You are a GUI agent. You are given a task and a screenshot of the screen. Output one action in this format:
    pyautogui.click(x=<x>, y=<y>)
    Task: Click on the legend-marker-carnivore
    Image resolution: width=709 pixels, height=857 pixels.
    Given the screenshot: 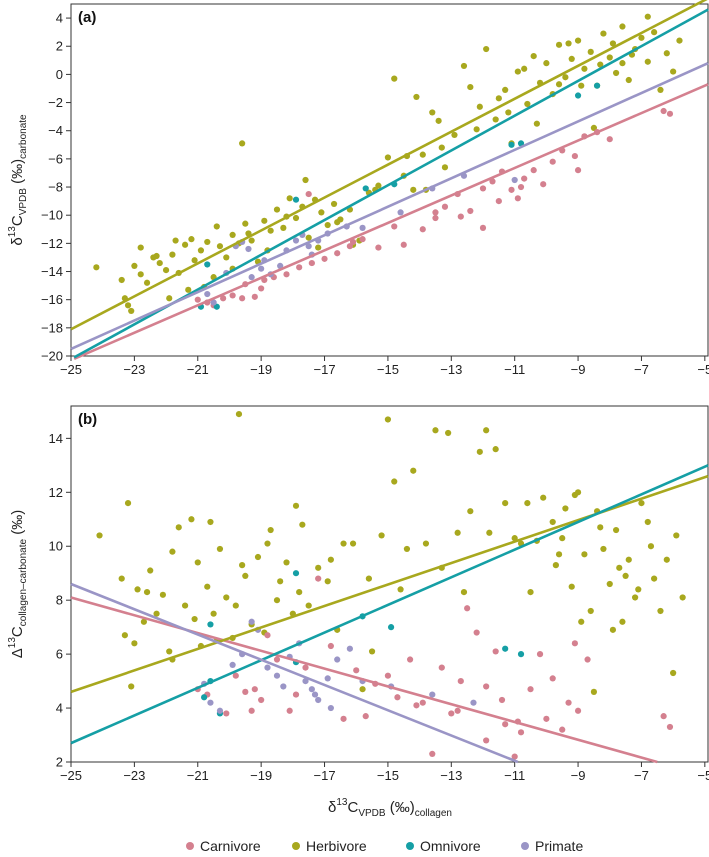 What is the action you would take?
    pyautogui.click(x=190, y=846)
    